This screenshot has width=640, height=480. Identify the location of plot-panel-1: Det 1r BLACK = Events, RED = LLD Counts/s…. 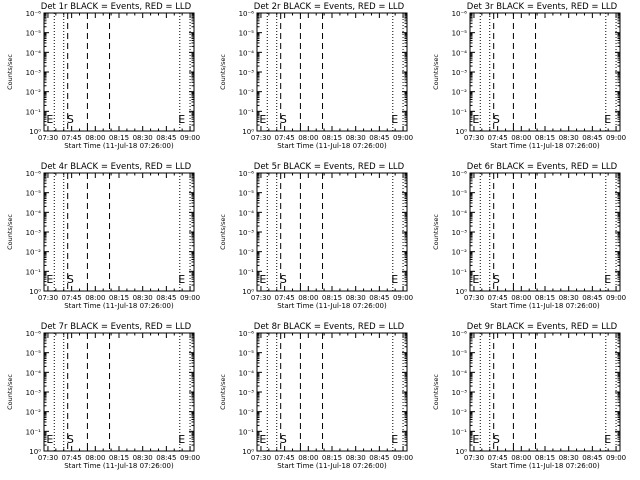
(103, 76).